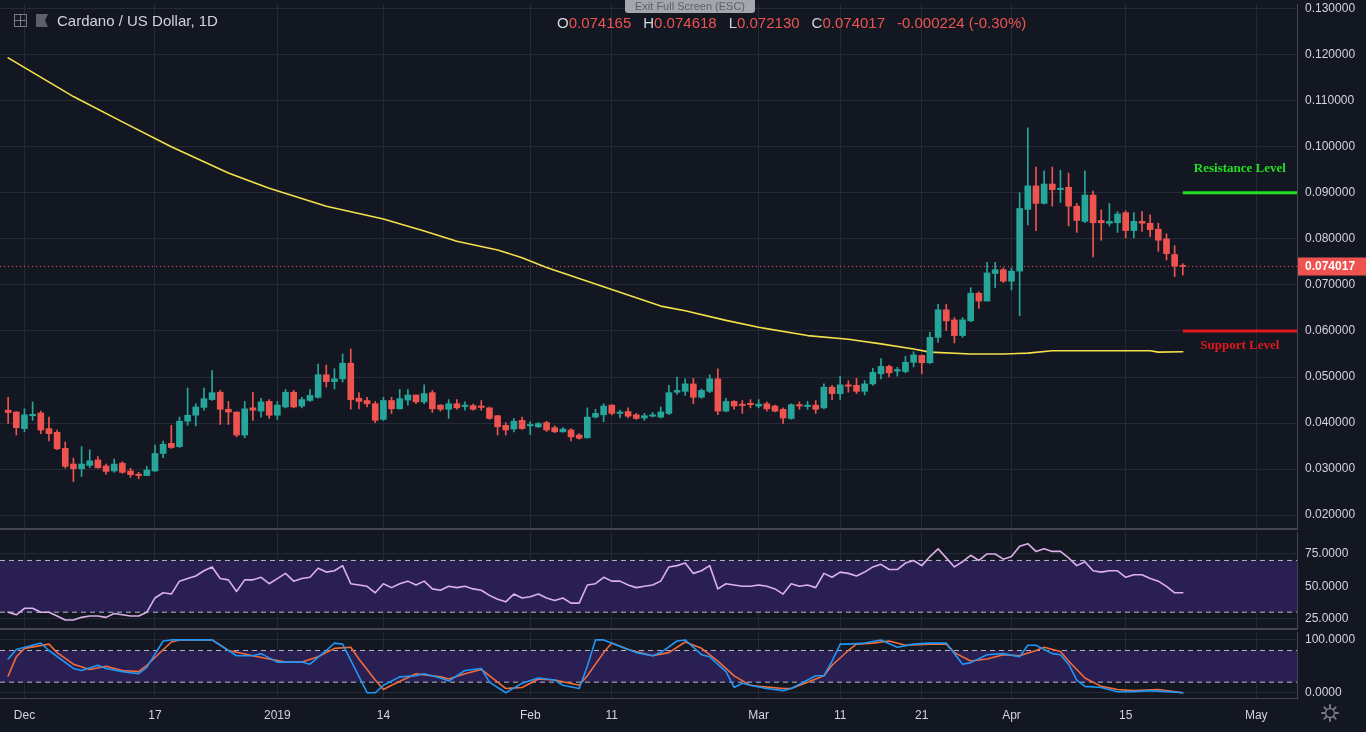 The height and width of the screenshot is (732, 1366). What do you see at coordinates (1330, 100) in the screenshot?
I see `y-tick-label: 0.110000` at bounding box center [1330, 100].